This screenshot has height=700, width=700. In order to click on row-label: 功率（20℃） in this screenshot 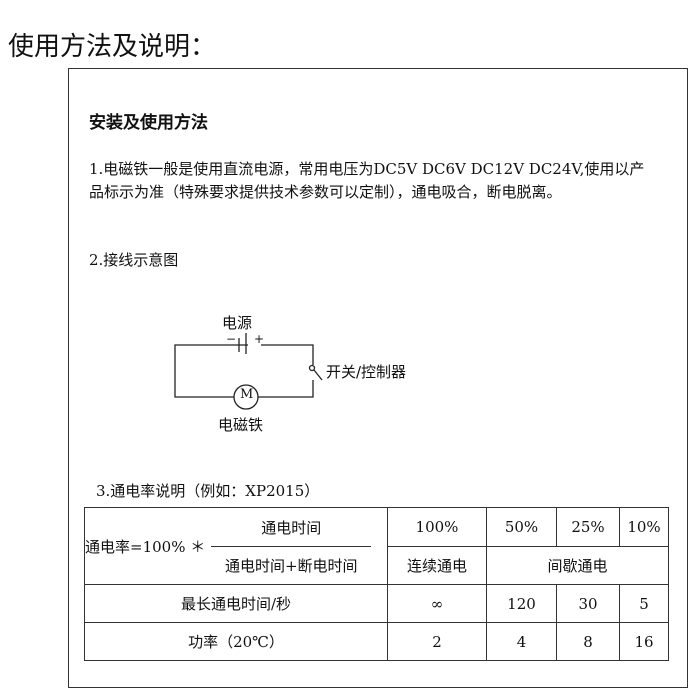, I will do `click(236, 641)`.